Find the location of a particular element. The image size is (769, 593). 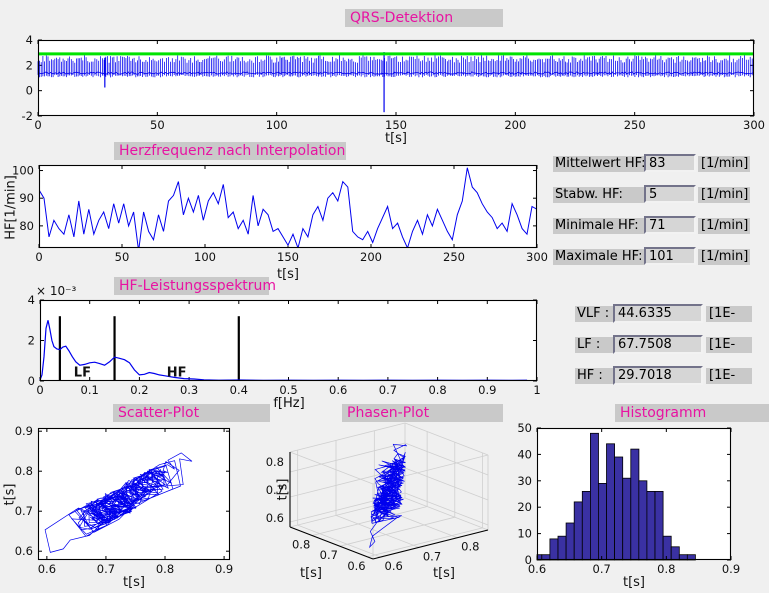

max-hf-value-text: 101 is located at coordinates (661, 256).